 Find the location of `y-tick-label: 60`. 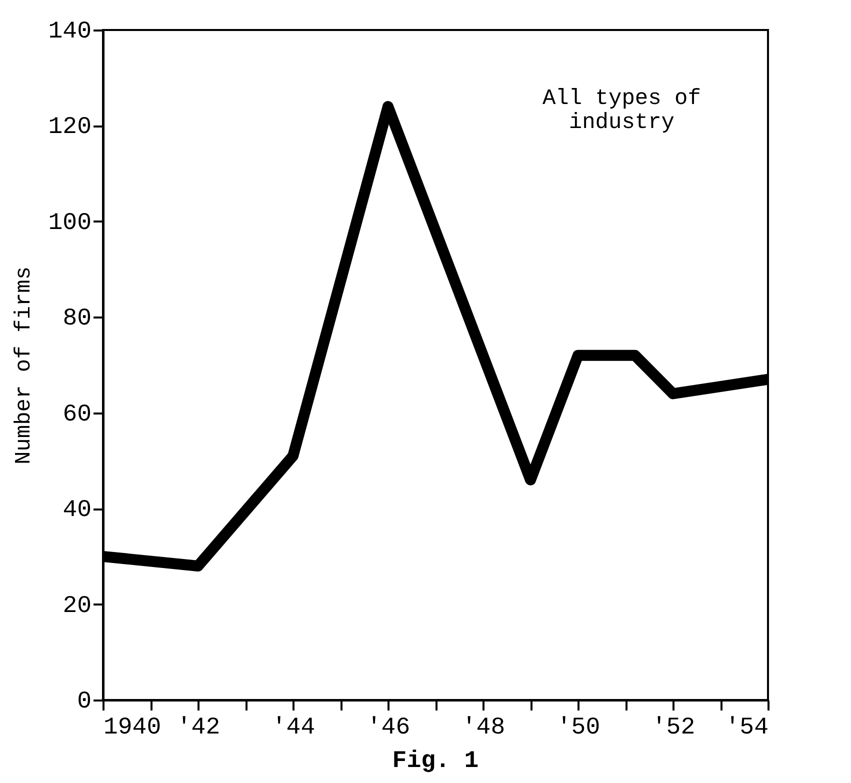

y-tick-label: 60 is located at coordinates (77, 414).